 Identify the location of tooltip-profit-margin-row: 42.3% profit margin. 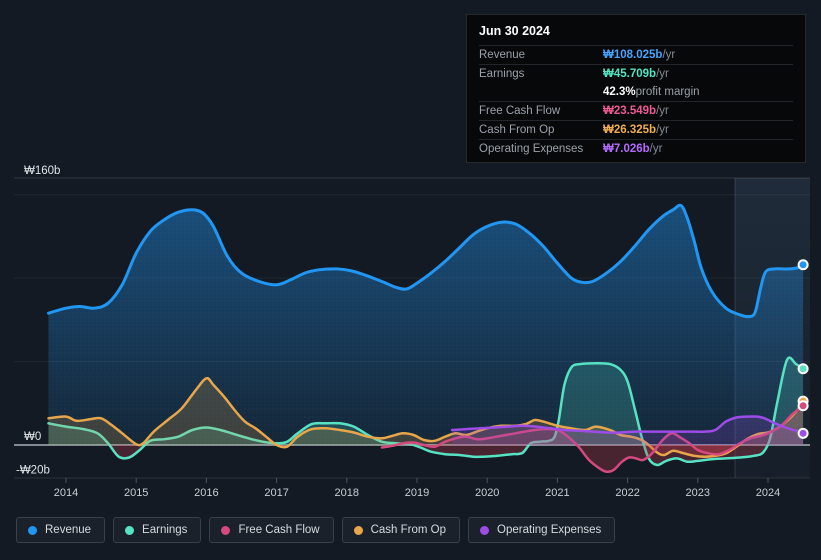
(636, 92).